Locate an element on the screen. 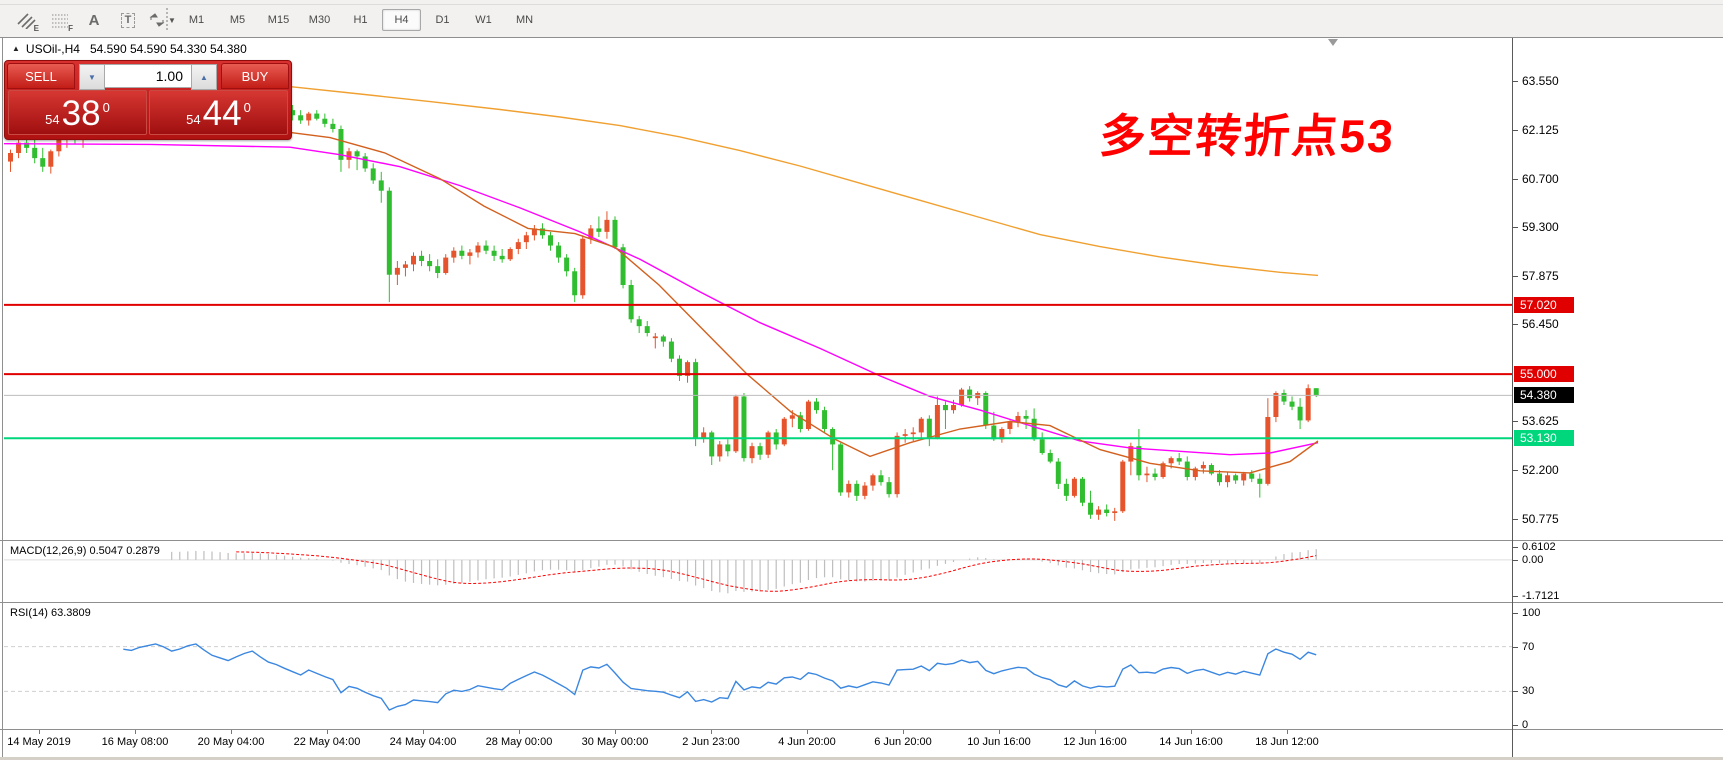 The width and height of the screenshot is (1723, 760). fibonacci-grid-icon: F is located at coordinates (62, 23).